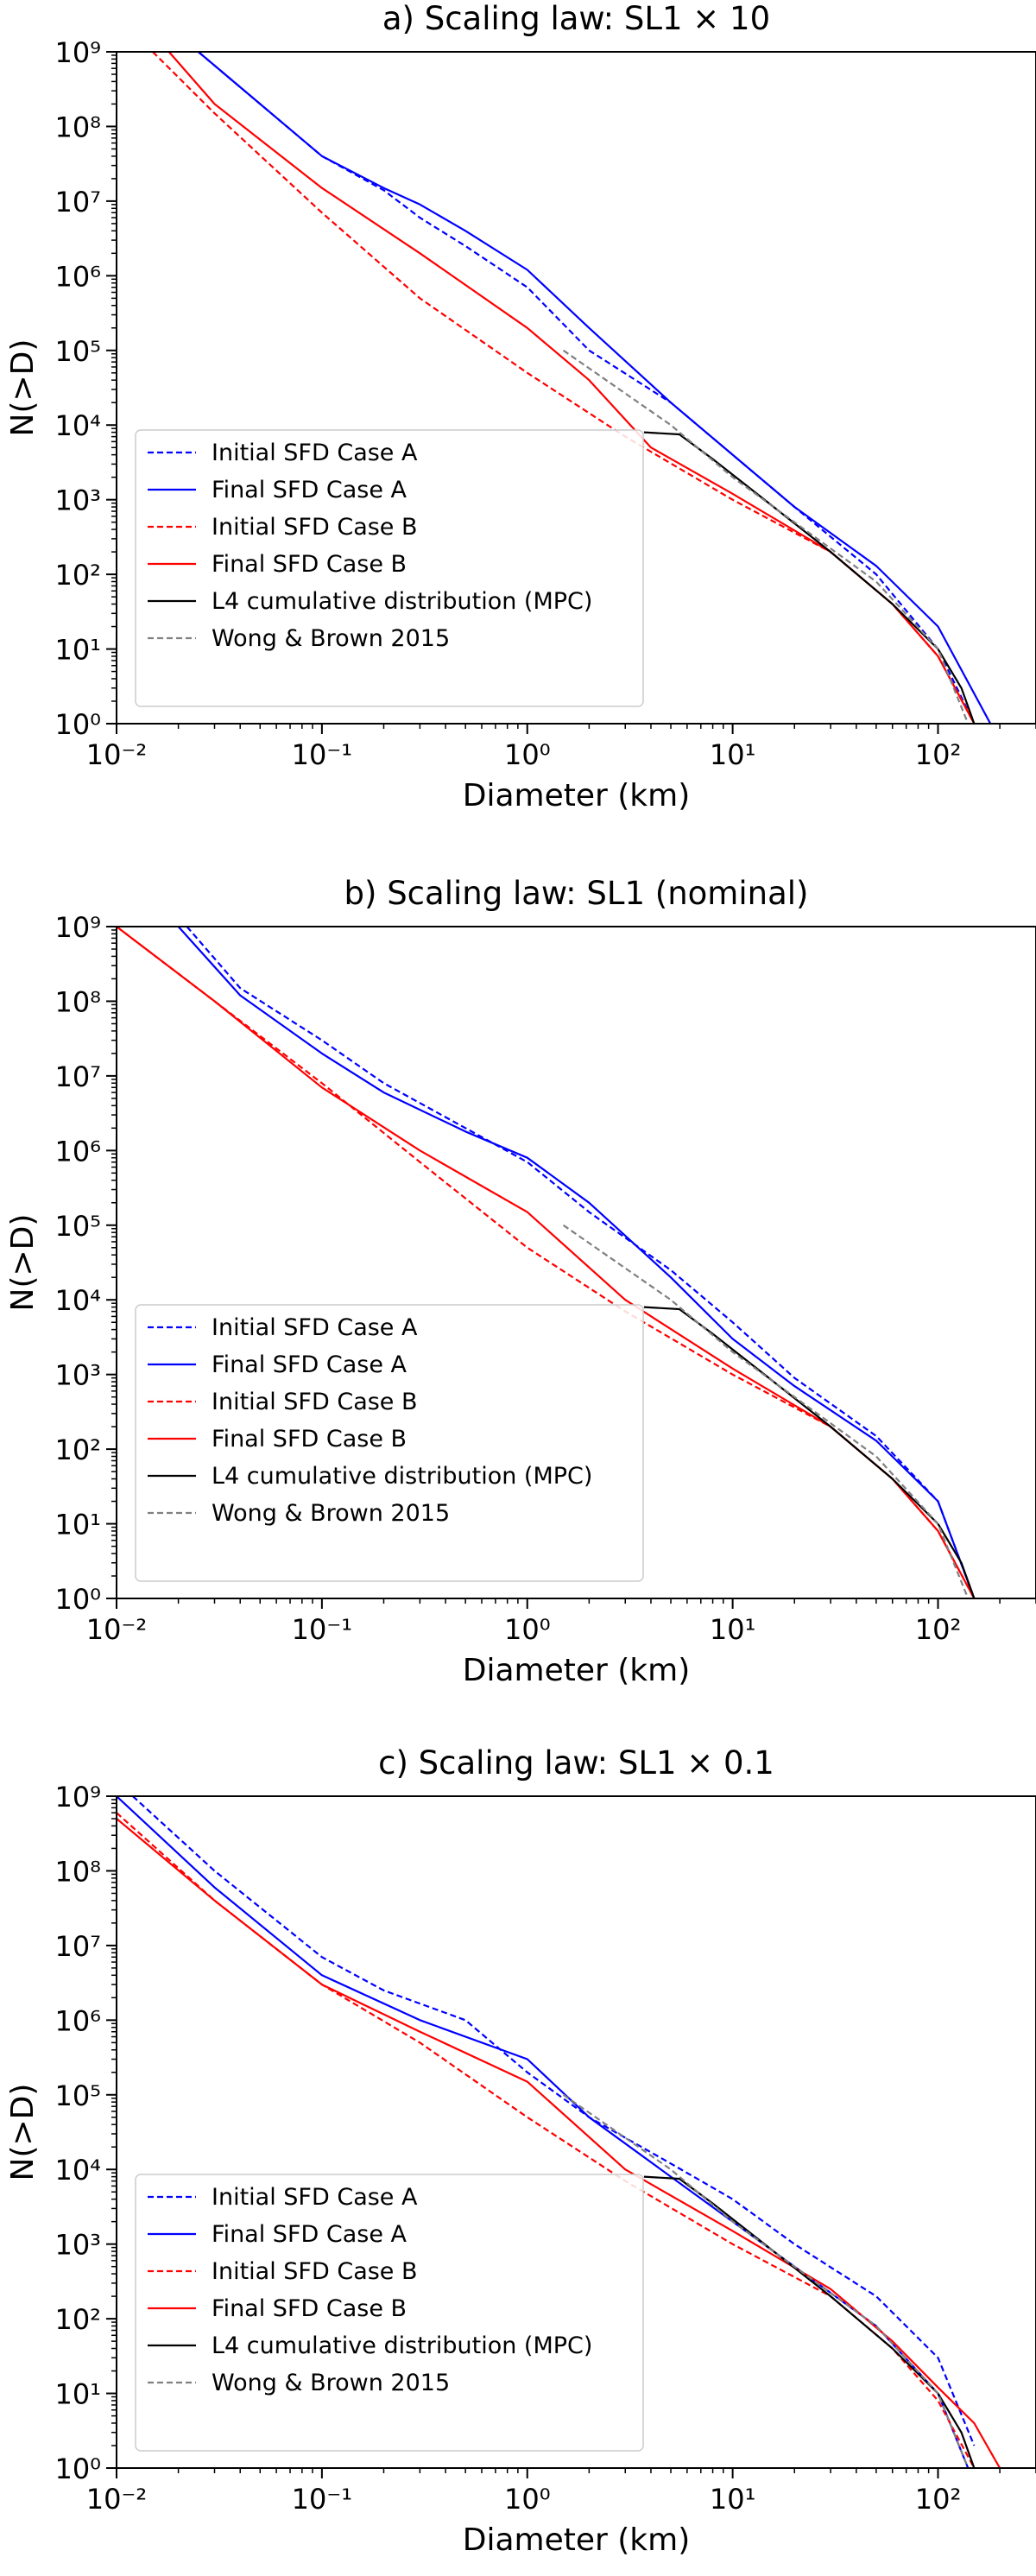 The width and height of the screenshot is (1036, 2576). I want to click on chart-title: b) Scaling law: SL1 (nominal), so click(576, 893).